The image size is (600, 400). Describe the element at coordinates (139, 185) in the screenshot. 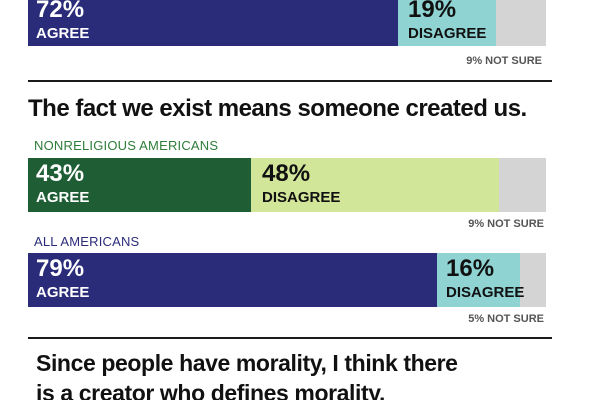

I see `nonreligious-agree-segment` at that location.